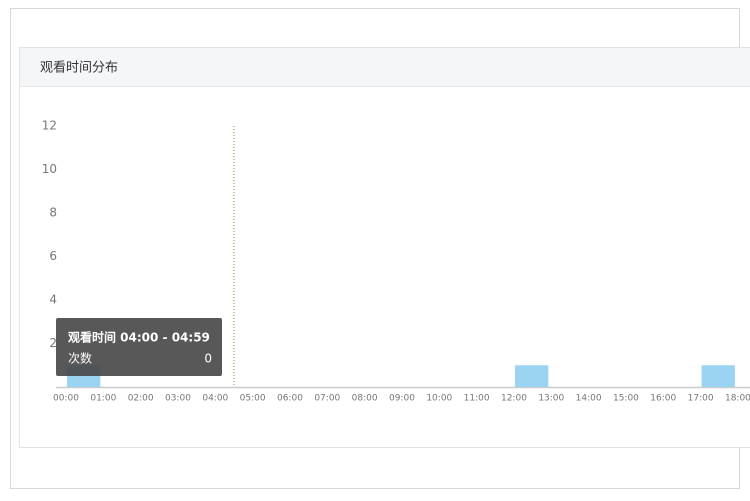 The image size is (750, 501). I want to click on x-tick-label: 11:00, so click(477, 399).